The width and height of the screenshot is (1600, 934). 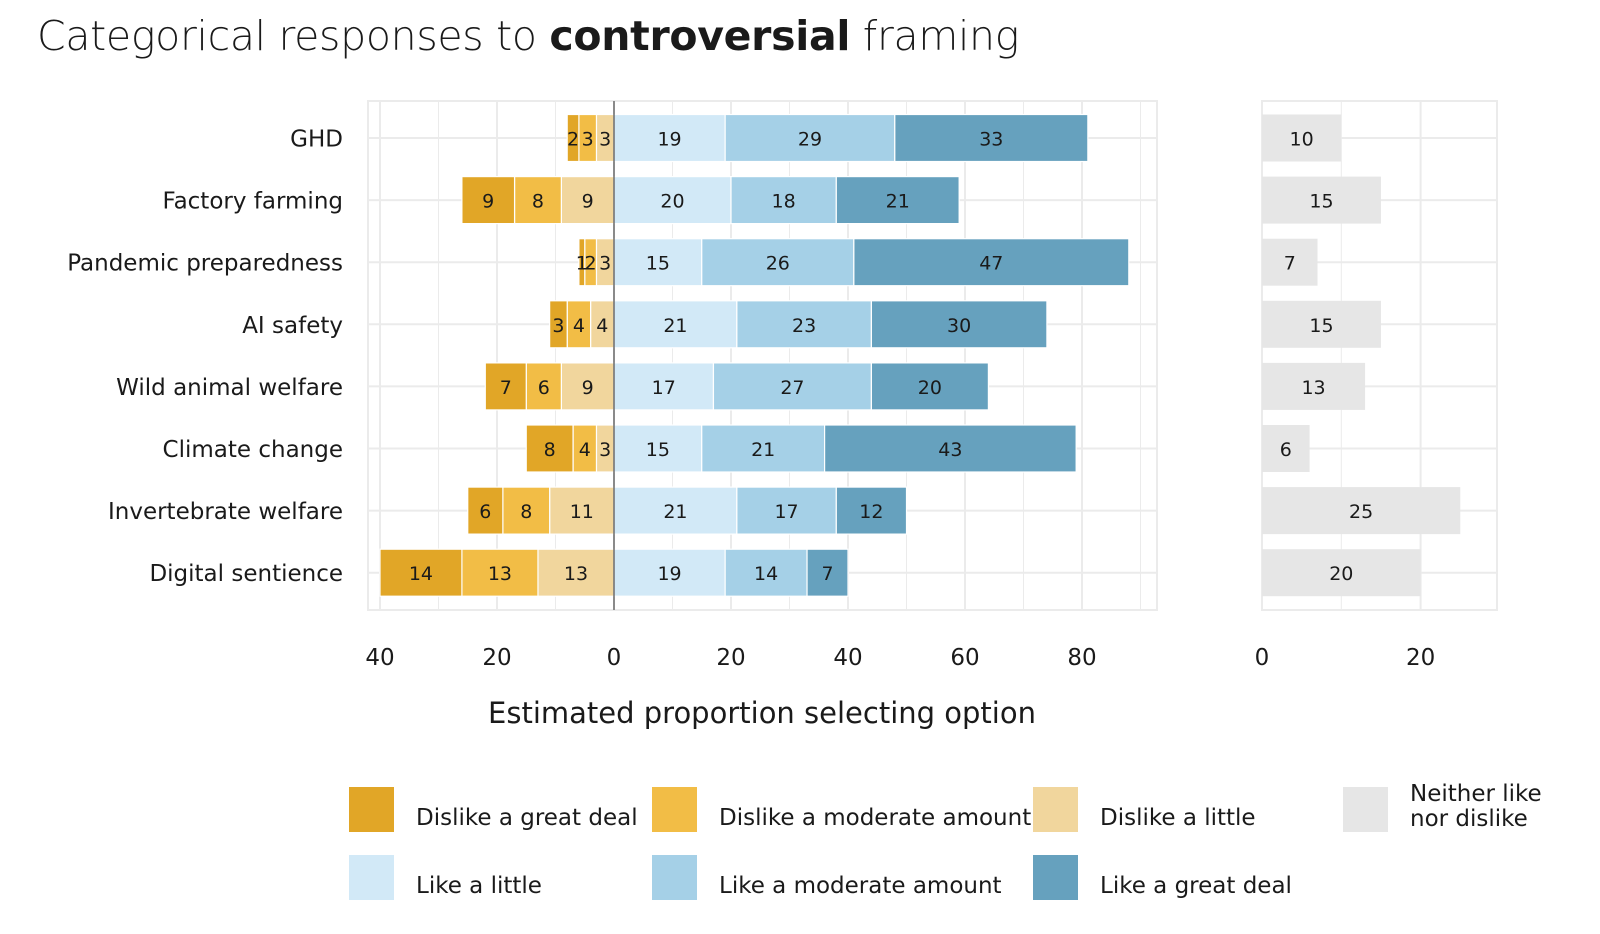 What do you see at coordinates (576, 574) in the screenshot?
I see `bar-value-label: 13` at bounding box center [576, 574].